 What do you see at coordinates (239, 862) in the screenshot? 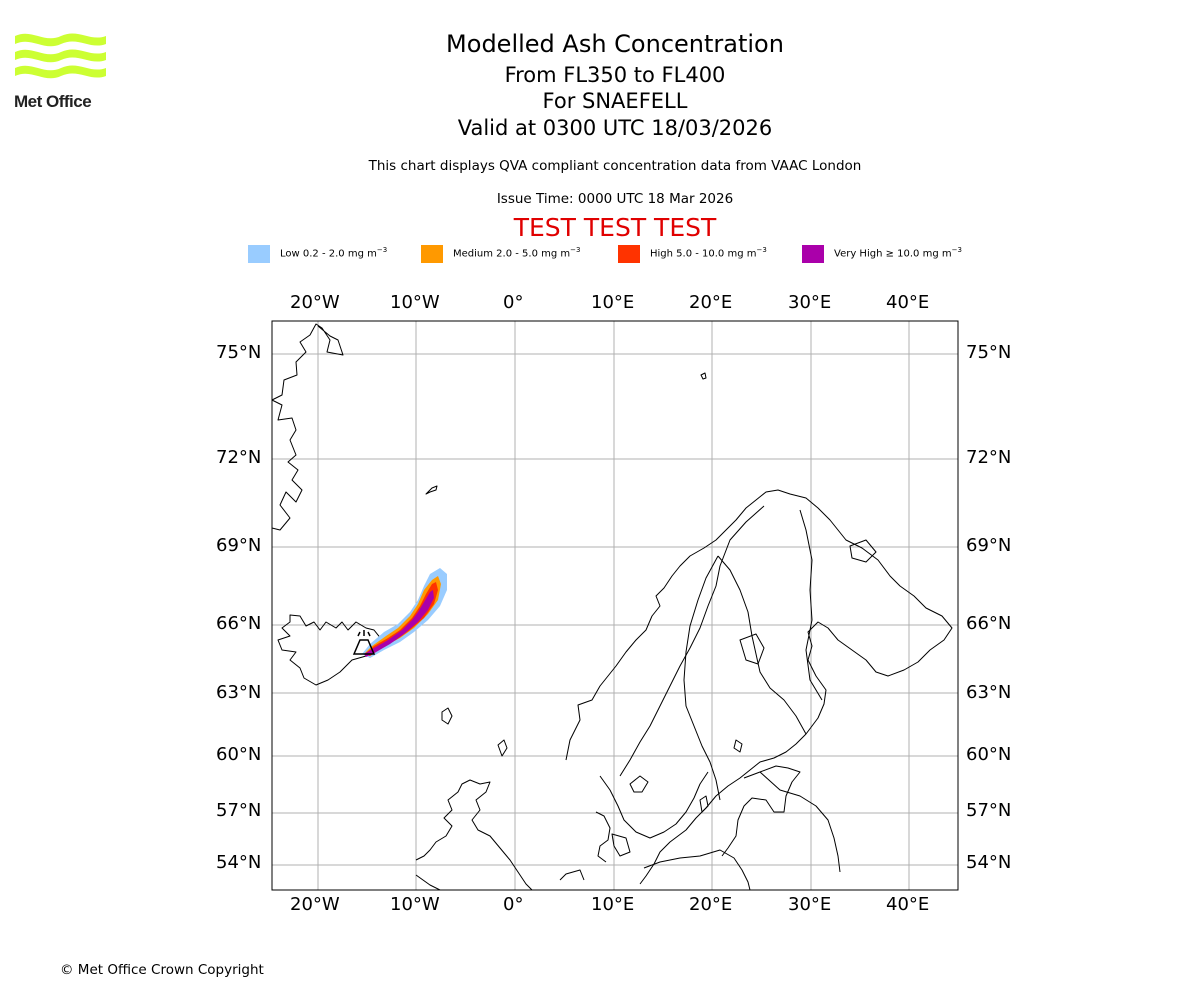
I see `lat-label-left: 54°N` at bounding box center [239, 862].